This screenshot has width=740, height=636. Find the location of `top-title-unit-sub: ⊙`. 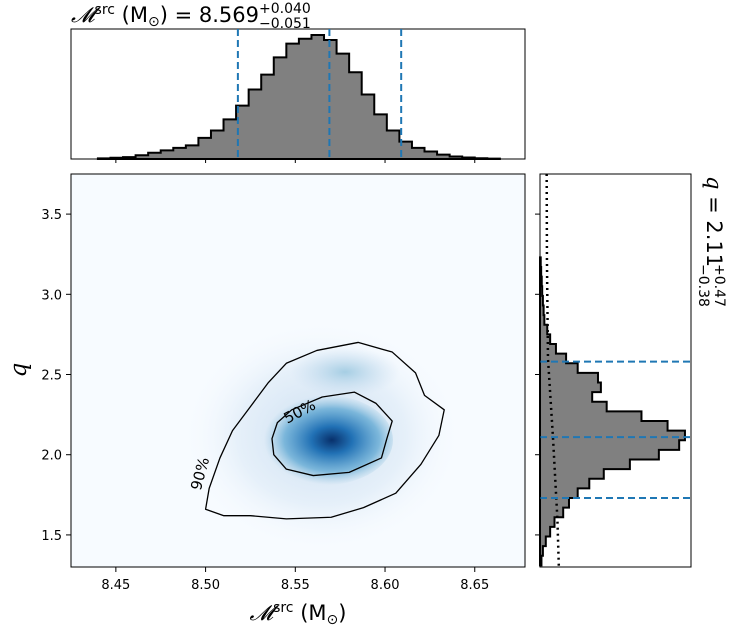

top-title-unit-sub: ⊙ is located at coordinates (154, 22).